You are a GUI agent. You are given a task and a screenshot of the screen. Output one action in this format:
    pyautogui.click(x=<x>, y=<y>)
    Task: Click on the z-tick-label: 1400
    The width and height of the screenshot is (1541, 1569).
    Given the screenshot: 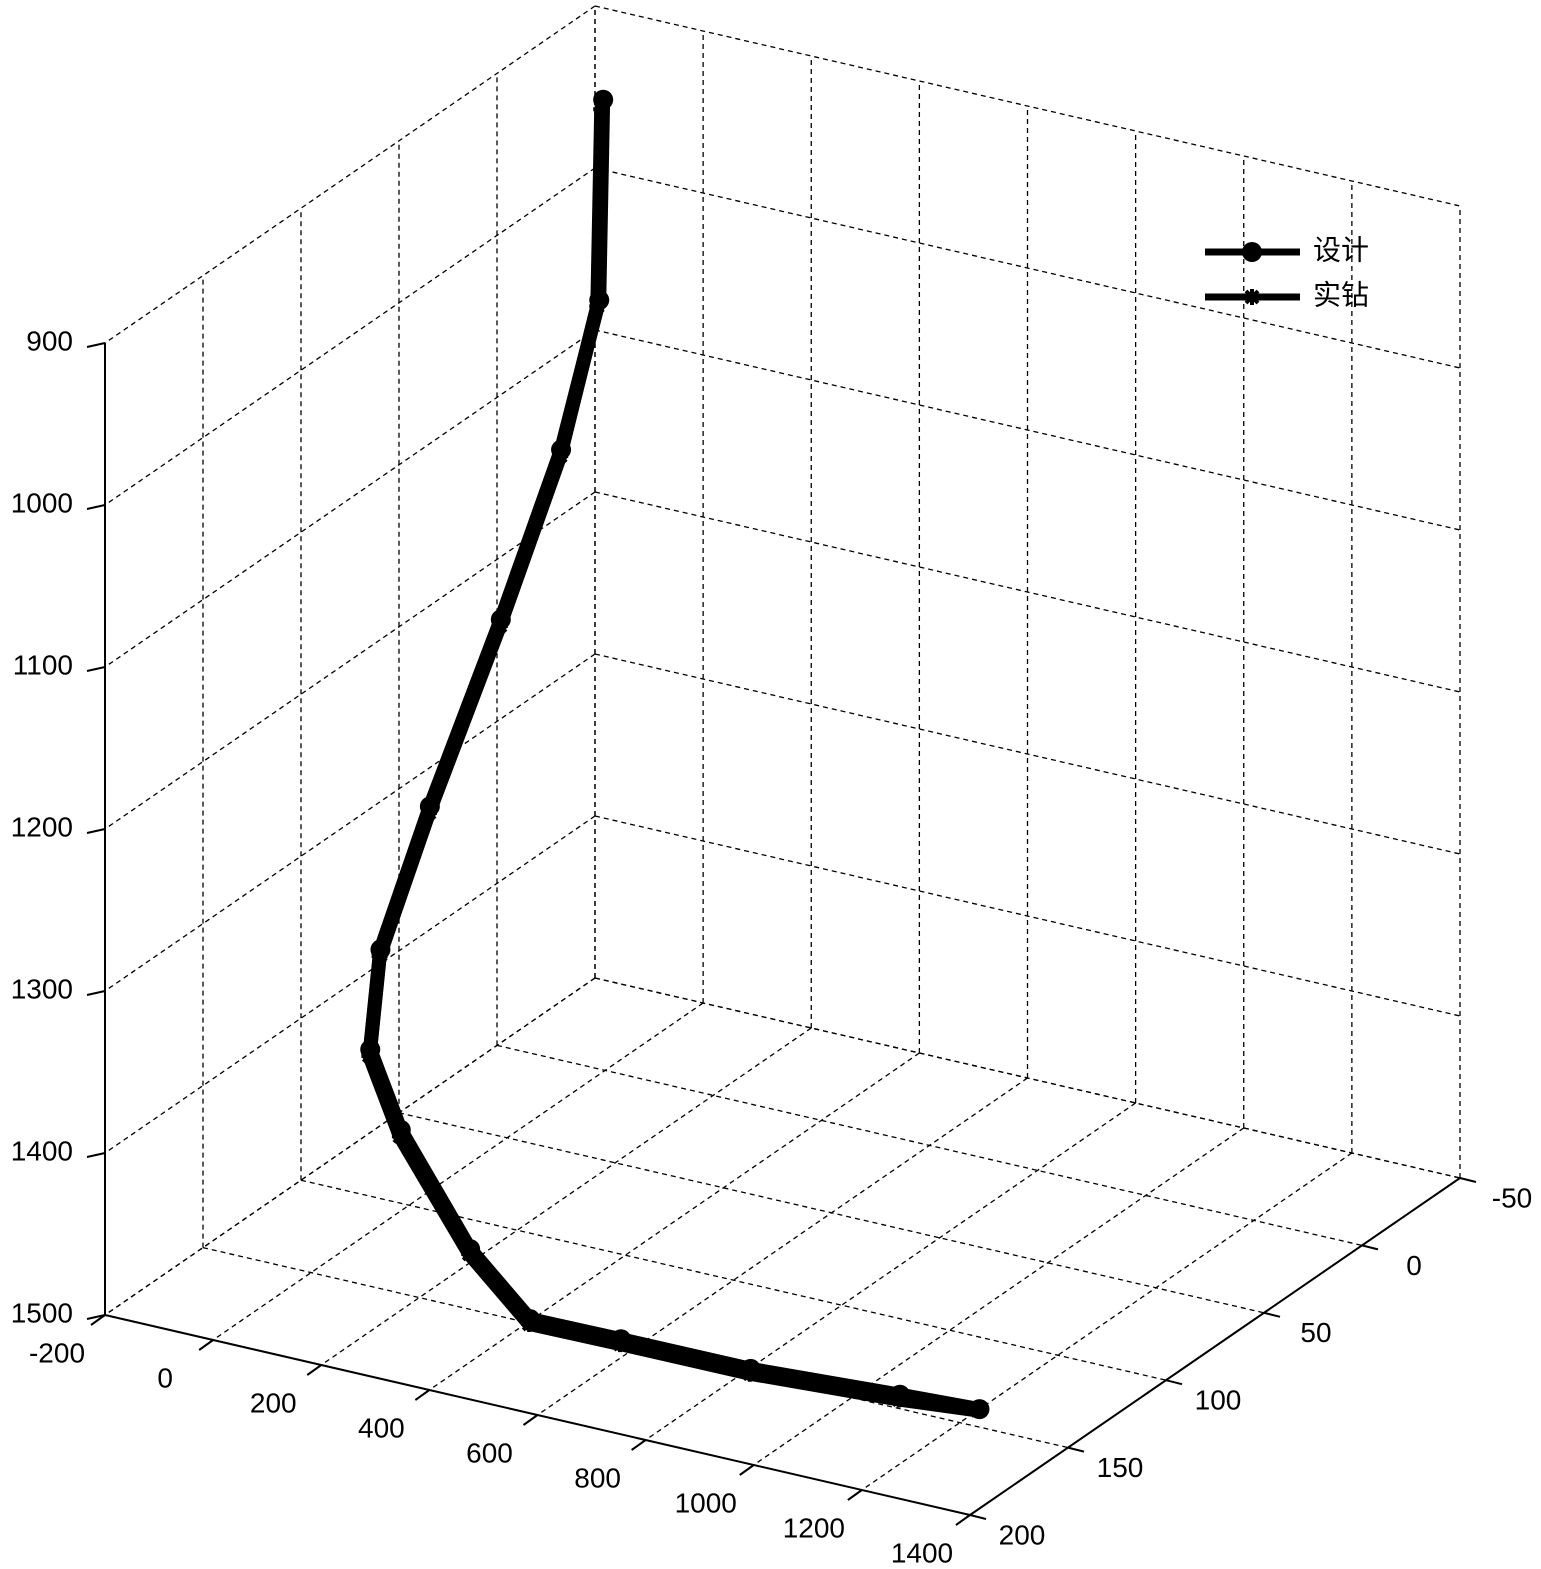 What is the action you would take?
    pyautogui.click(x=42, y=1150)
    